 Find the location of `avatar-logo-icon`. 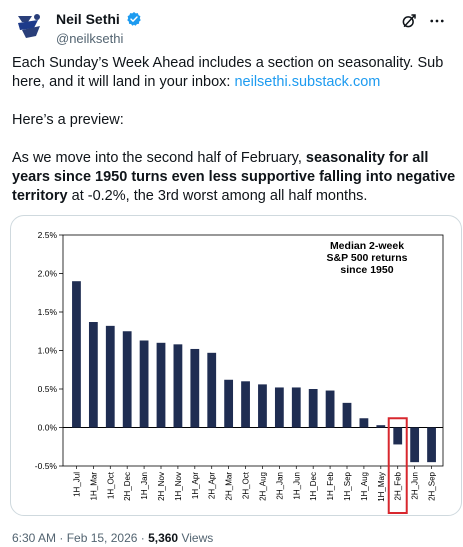

avatar-logo-icon is located at coordinates (30, 26).